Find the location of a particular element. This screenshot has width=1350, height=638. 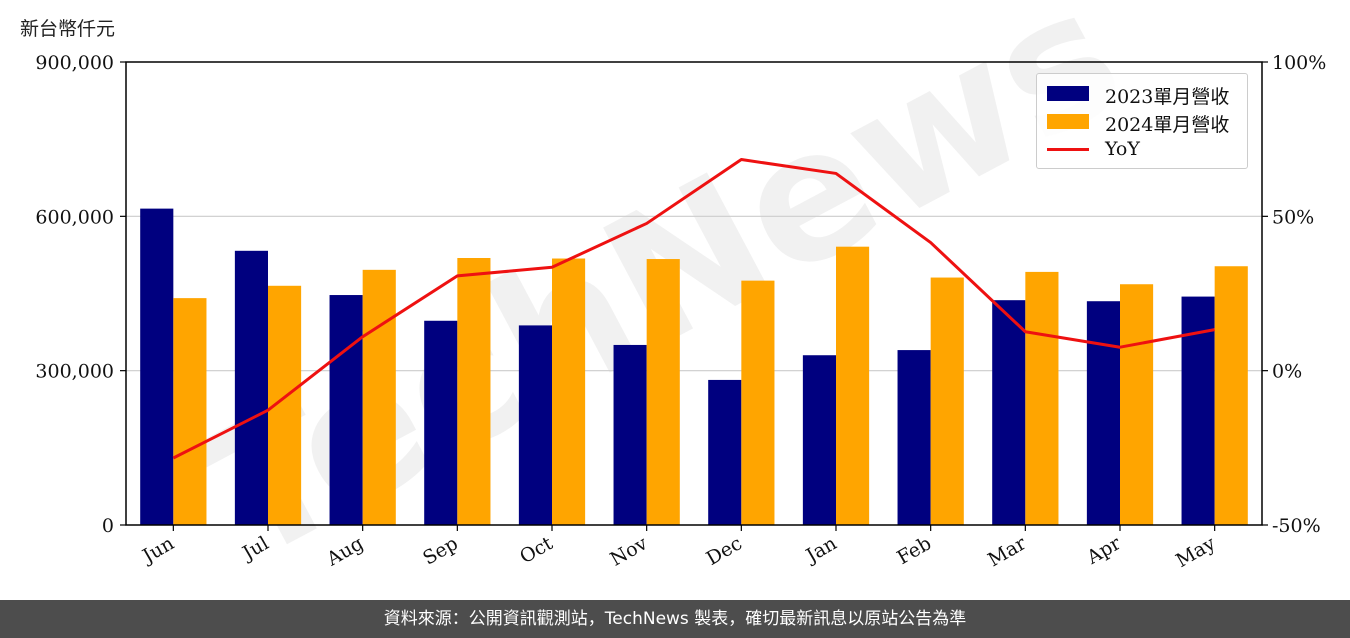

left-tick-label: 900,000 is located at coordinates (74, 63).